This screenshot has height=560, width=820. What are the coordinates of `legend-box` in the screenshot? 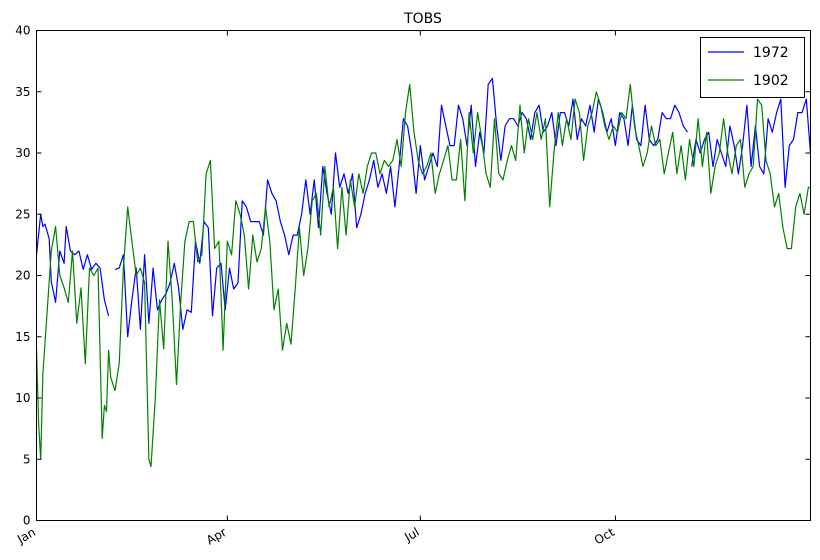 It's located at (752, 67).